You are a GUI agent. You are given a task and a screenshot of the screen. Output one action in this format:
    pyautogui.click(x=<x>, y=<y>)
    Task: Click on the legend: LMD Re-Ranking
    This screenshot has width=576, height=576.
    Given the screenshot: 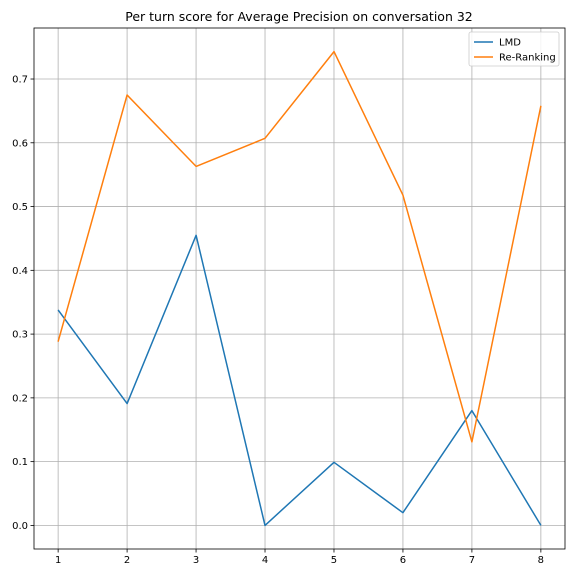 What is the action you would take?
    pyautogui.click(x=514, y=49)
    